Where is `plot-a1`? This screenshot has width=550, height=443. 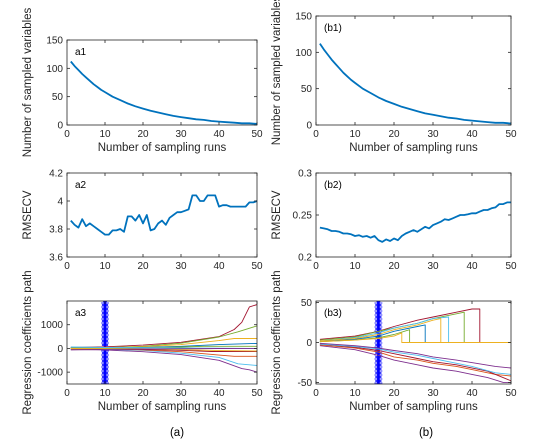
plot-a1 is located at coordinates (163, 92).